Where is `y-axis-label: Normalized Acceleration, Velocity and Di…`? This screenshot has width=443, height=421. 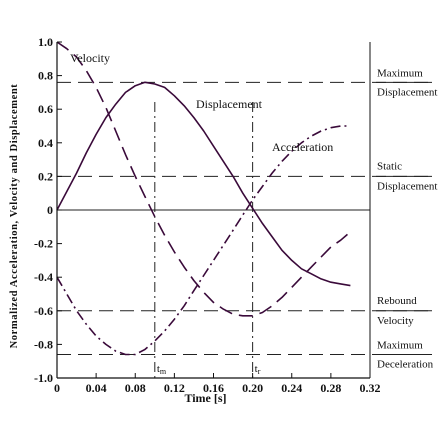
y-axis-label: Normalized Acceleration, Velocity and Di… is located at coordinates (14, 216).